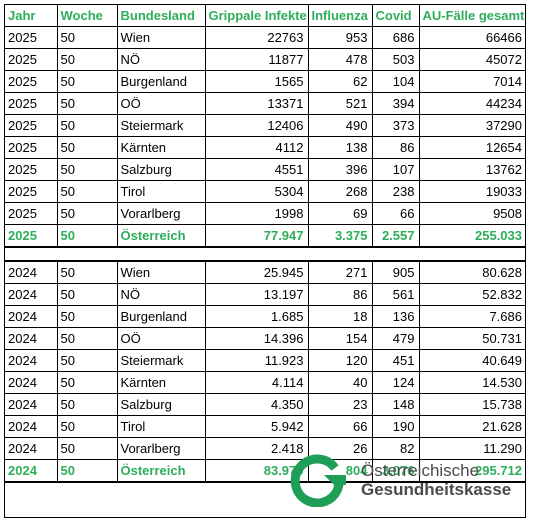 This screenshot has width=539, height=523. What do you see at coordinates (395, 471) in the screenshot?
I see `table-cell: 3.076` at bounding box center [395, 471].